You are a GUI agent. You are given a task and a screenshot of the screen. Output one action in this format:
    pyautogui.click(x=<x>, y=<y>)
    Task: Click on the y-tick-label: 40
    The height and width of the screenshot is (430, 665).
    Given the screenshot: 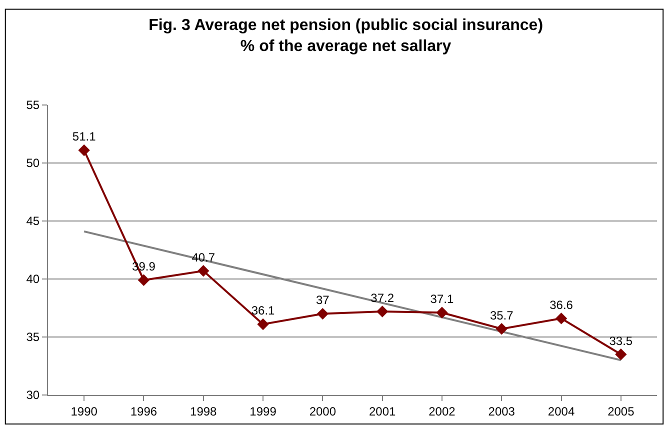 What is the action you would take?
    pyautogui.click(x=33, y=279)
    